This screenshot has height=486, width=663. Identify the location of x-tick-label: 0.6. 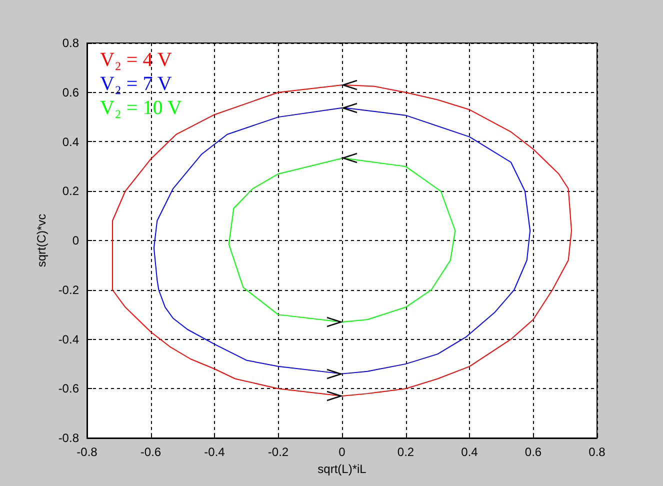
(533, 452).